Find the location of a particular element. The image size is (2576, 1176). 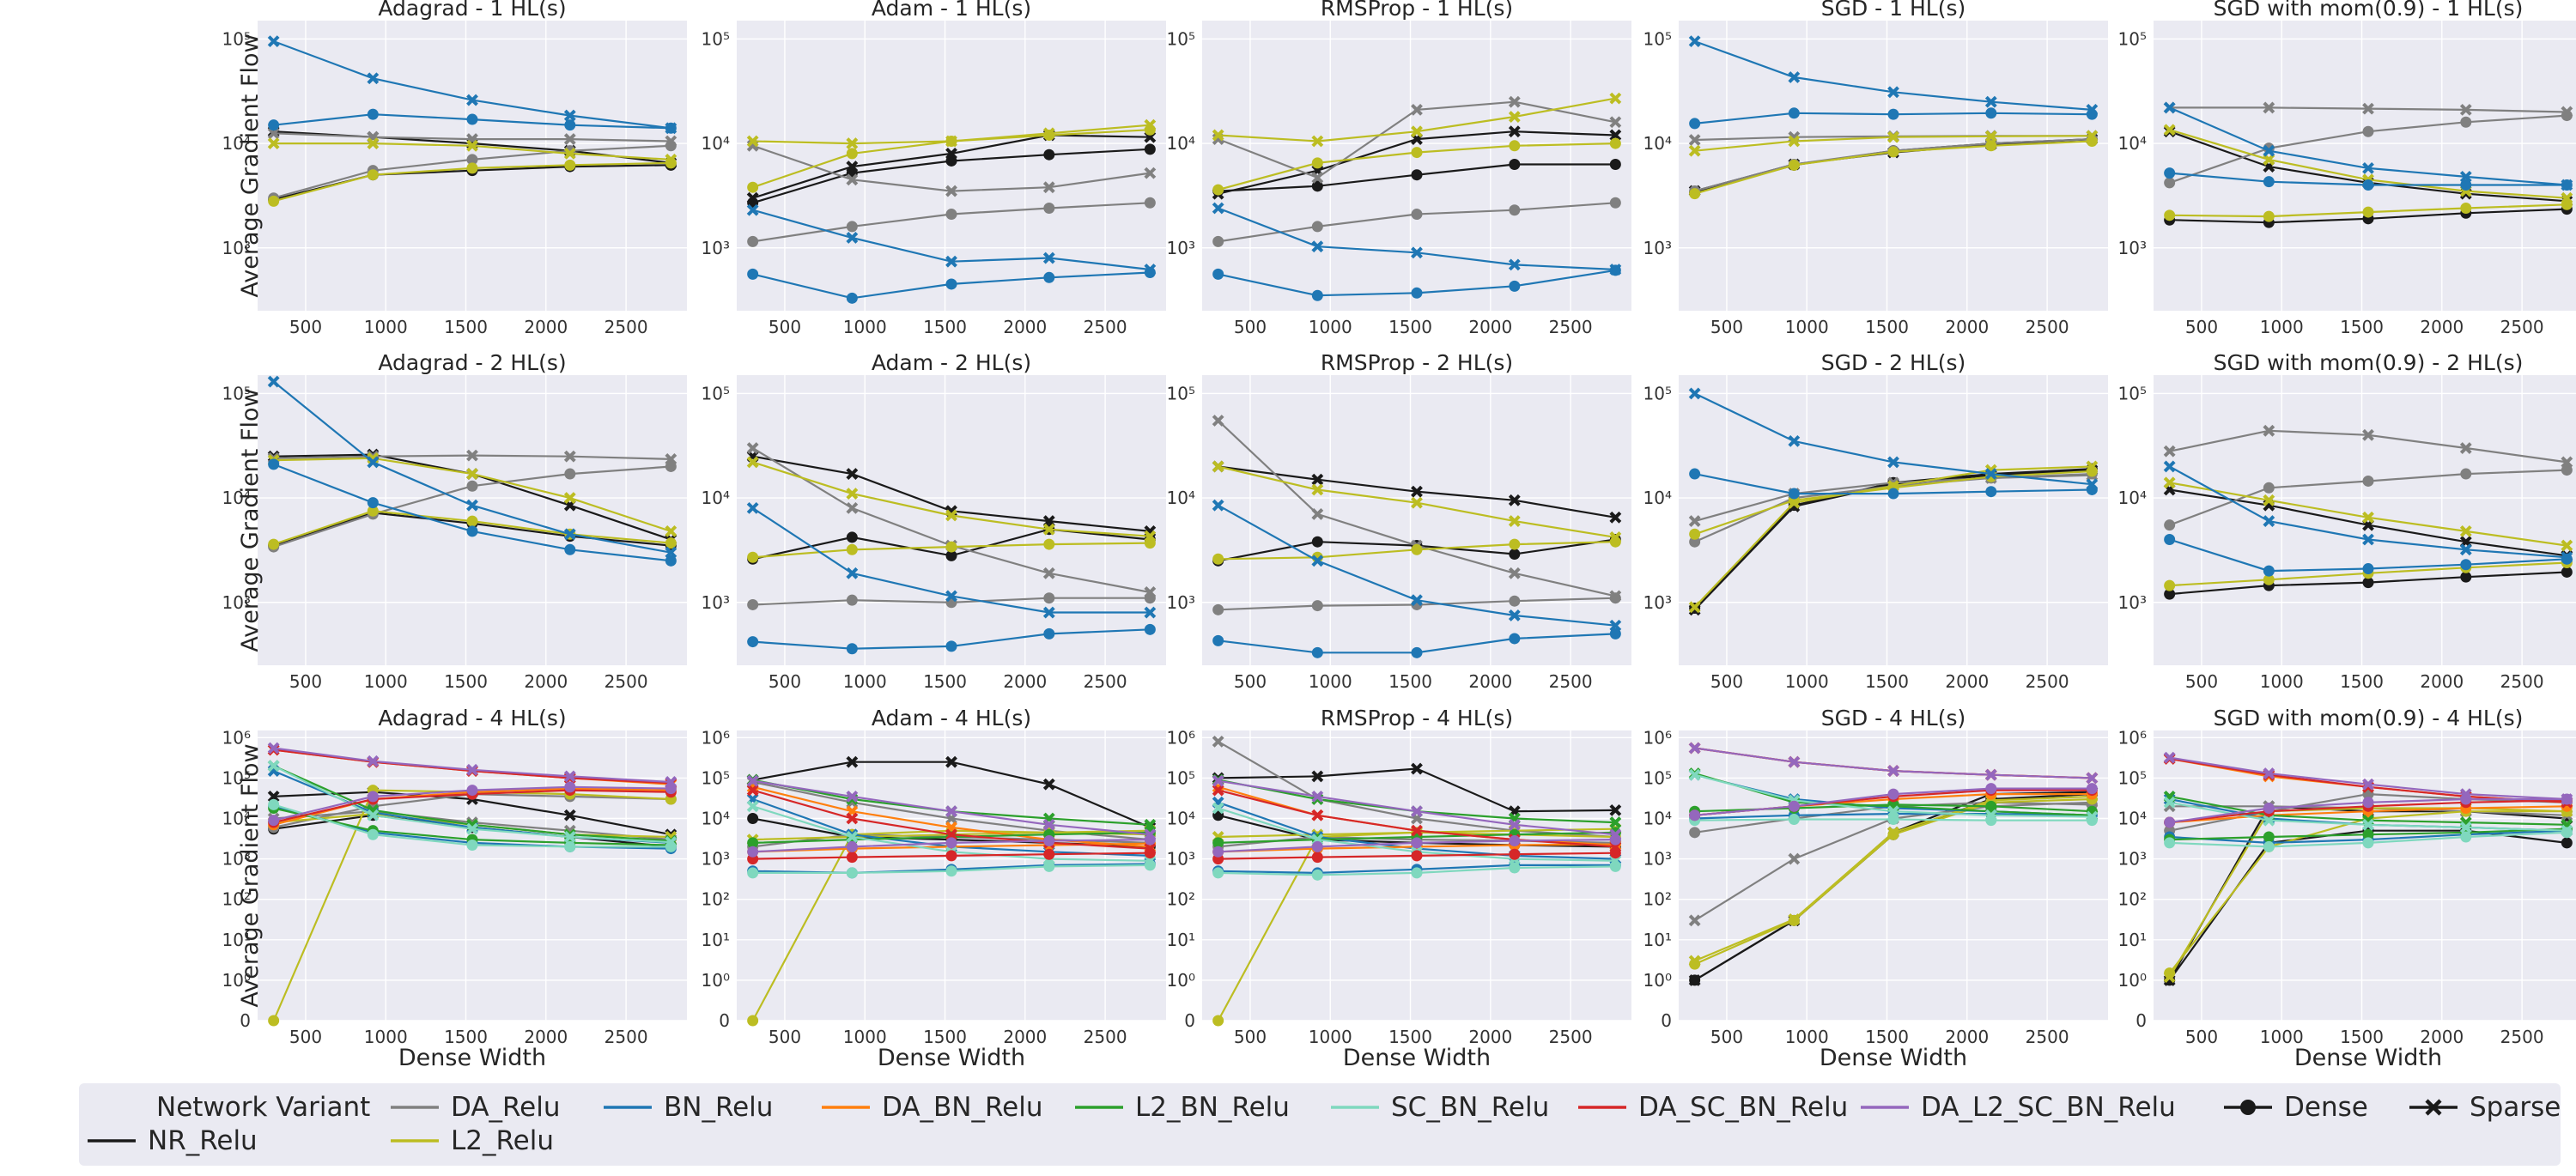

x-axis-label: Dense Width is located at coordinates (2368, 1058).